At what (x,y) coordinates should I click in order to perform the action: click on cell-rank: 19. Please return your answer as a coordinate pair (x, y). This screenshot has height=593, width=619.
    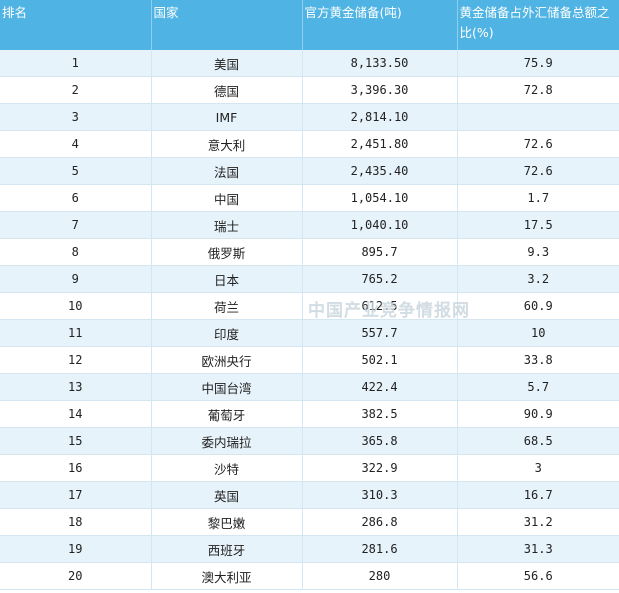
    Looking at the image, I should click on (76, 549).